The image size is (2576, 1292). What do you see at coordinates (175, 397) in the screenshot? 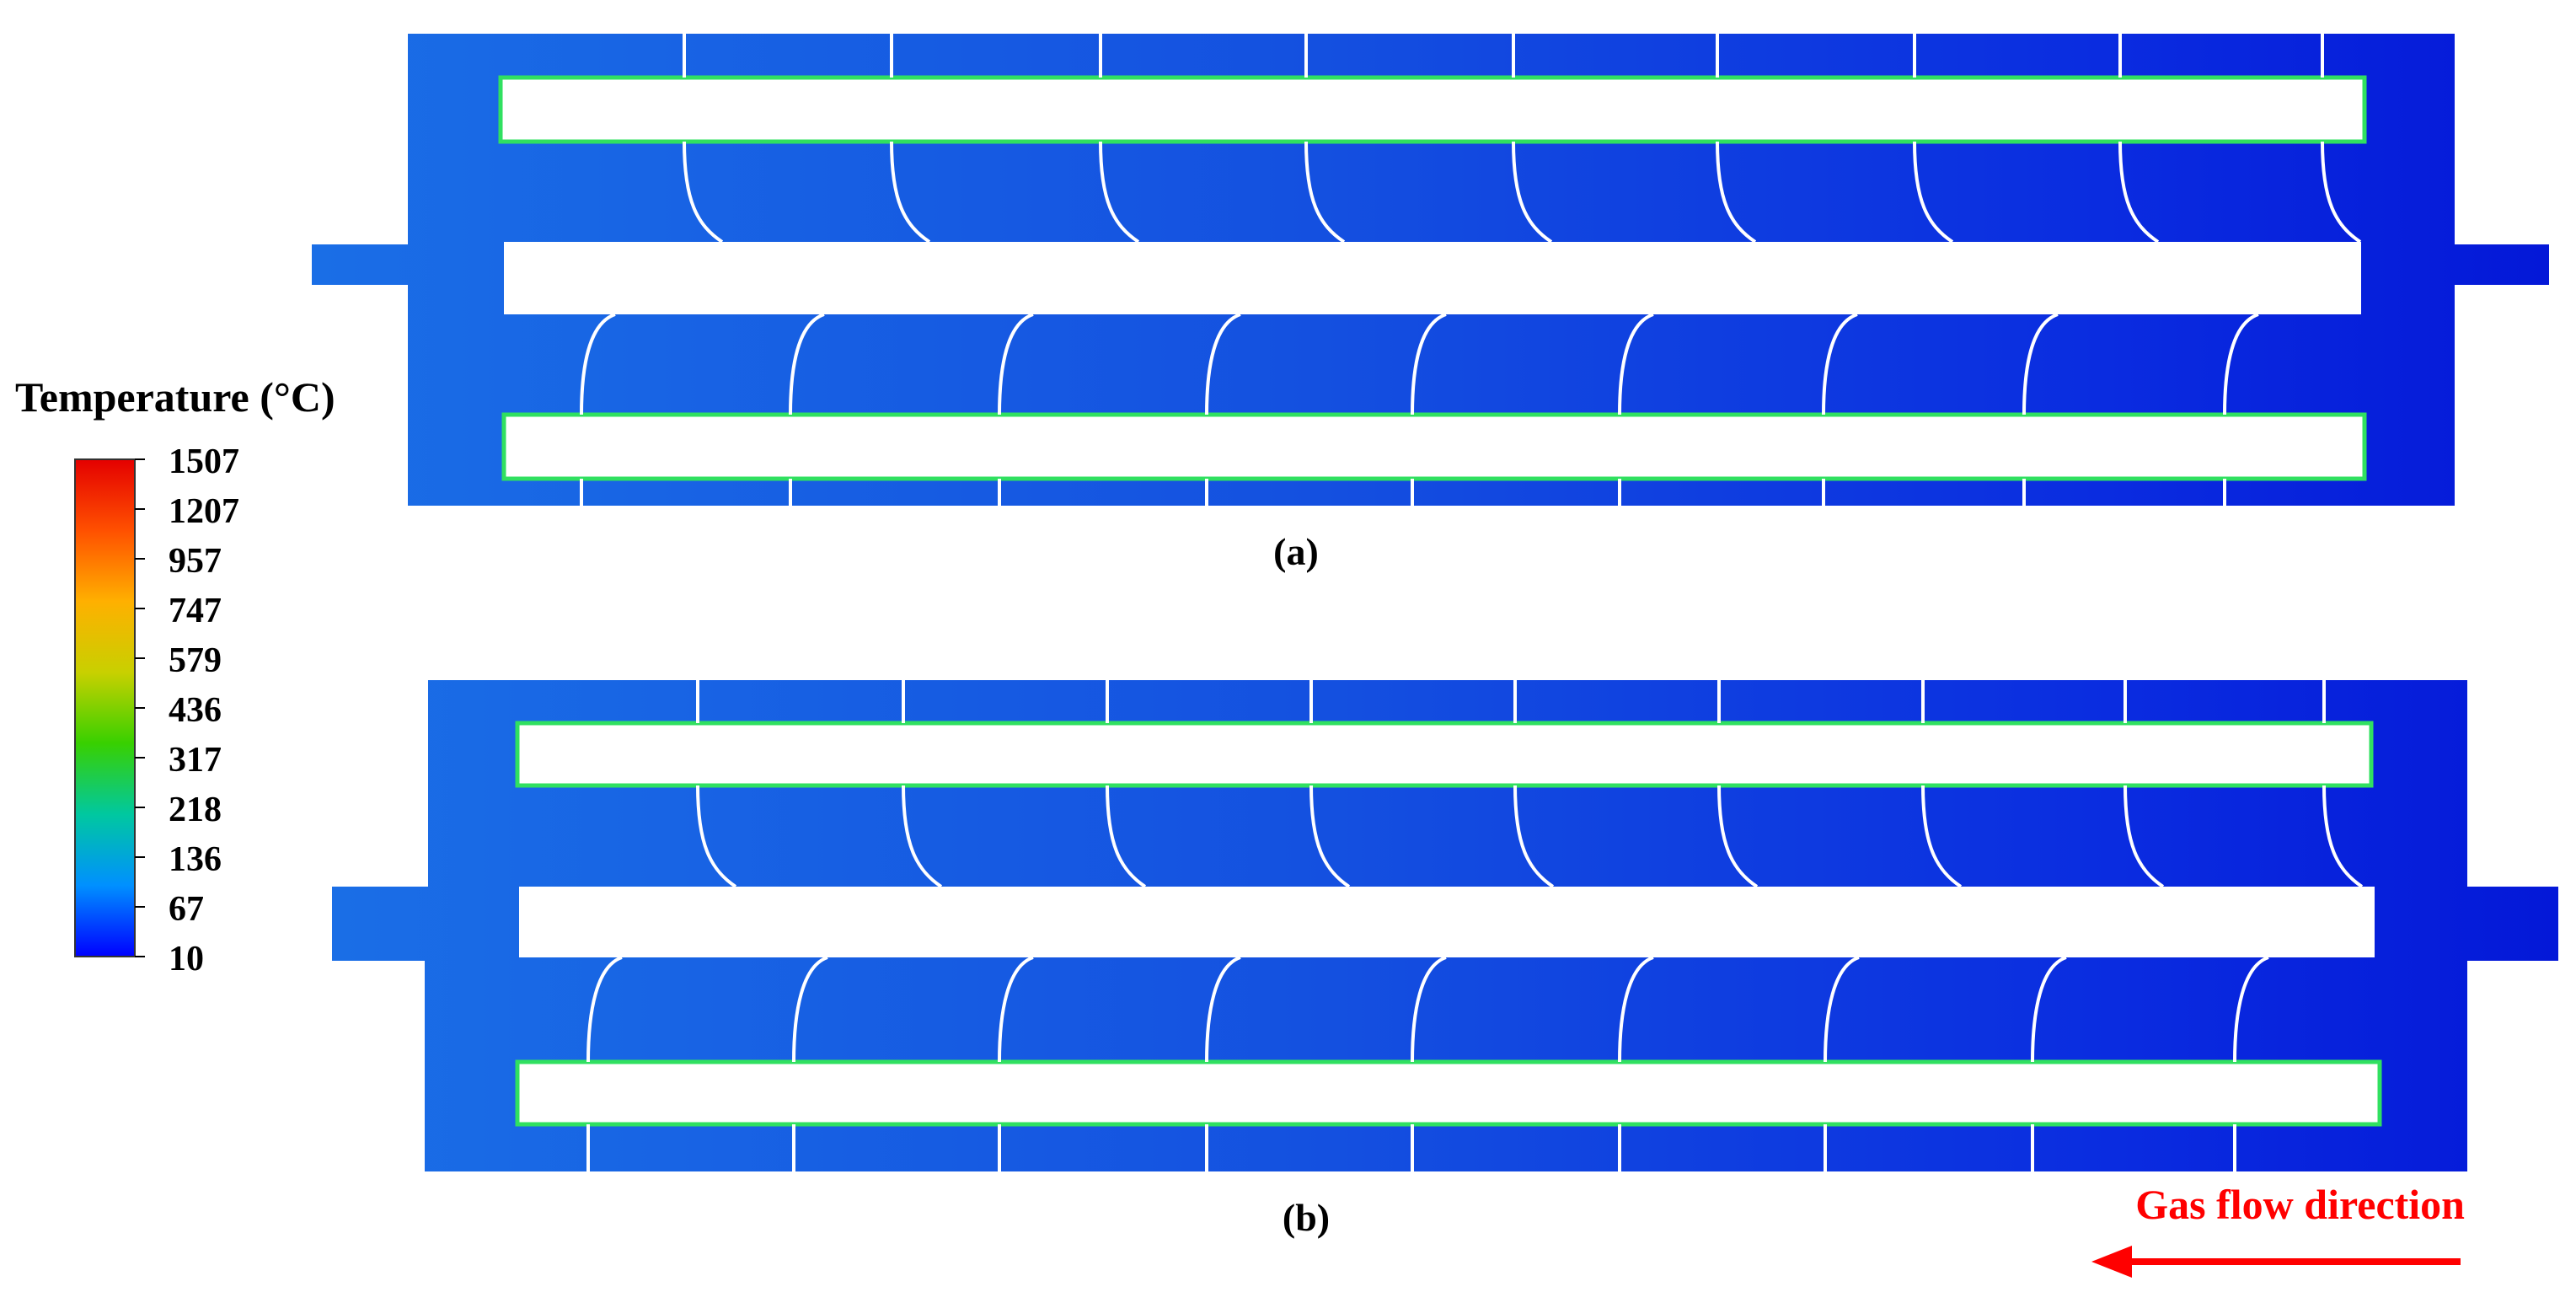
I see `colorbar-title: Temperature (°C)` at bounding box center [175, 397].